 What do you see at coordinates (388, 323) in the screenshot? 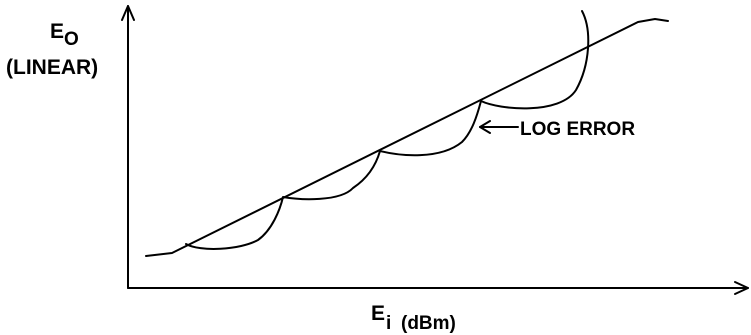
I see `x-axis-label-subscript: i` at bounding box center [388, 323].